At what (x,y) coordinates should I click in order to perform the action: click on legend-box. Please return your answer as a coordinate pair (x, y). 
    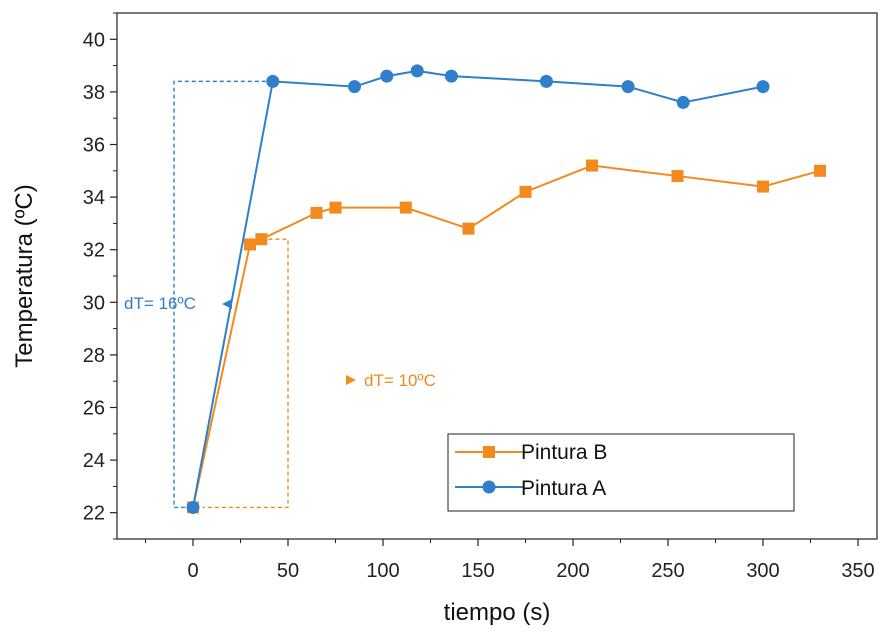
    Looking at the image, I should click on (621, 472).